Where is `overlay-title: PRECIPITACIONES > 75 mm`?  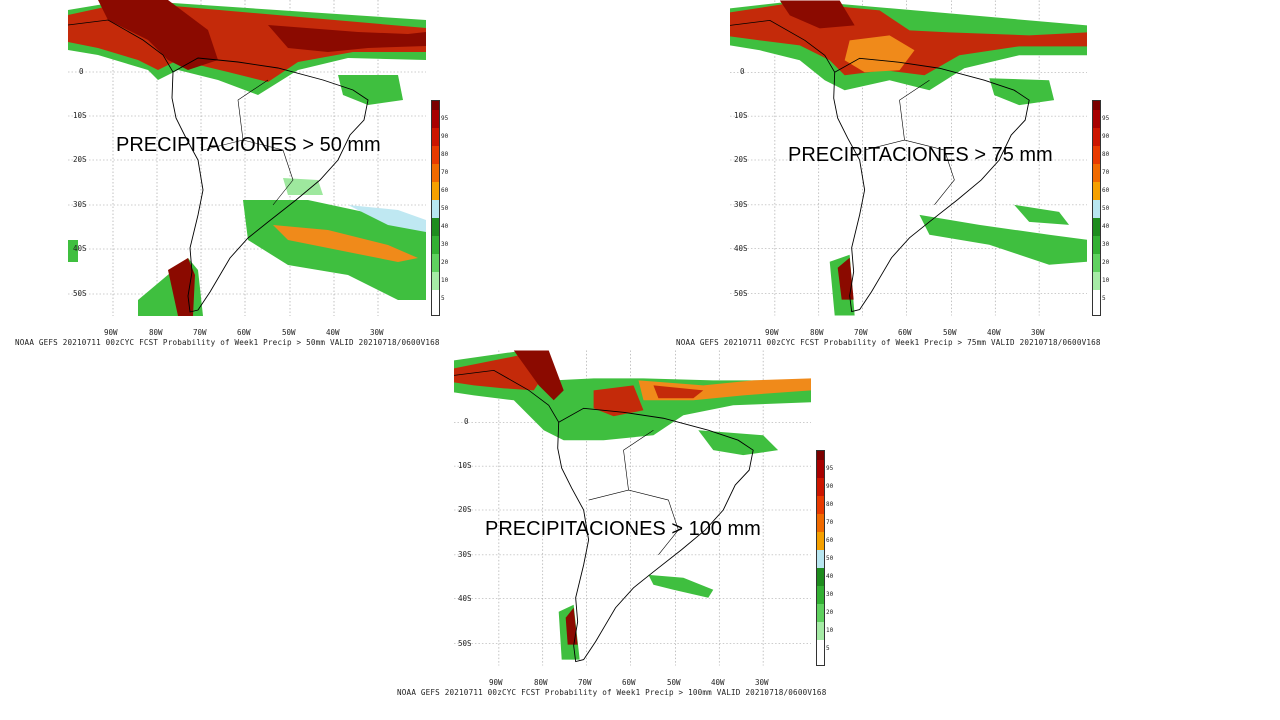 overlay-title: PRECIPITACIONES > 75 mm is located at coordinates (920, 155).